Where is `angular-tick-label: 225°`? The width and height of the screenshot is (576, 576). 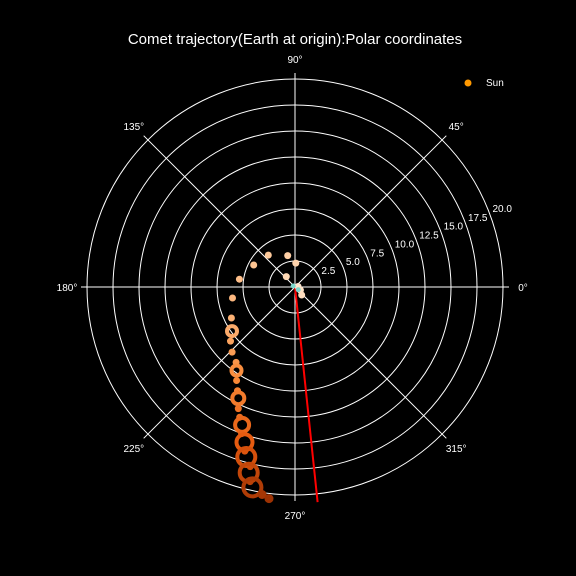
angular-tick-label: 225° is located at coordinates (133, 449).